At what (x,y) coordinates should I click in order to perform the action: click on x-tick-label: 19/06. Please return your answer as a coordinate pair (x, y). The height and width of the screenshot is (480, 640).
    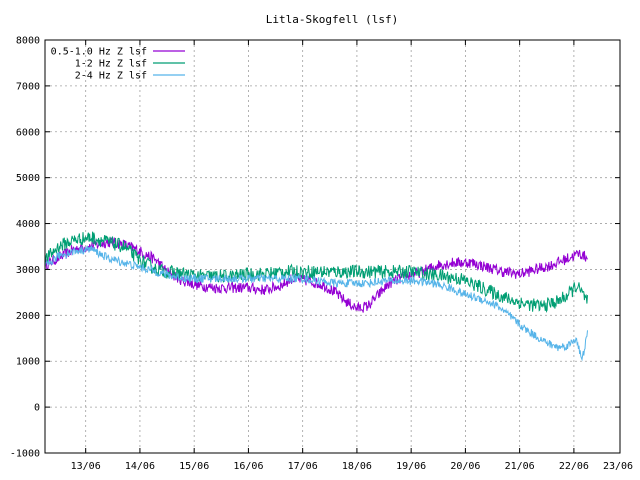
    Looking at the image, I should click on (411, 466).